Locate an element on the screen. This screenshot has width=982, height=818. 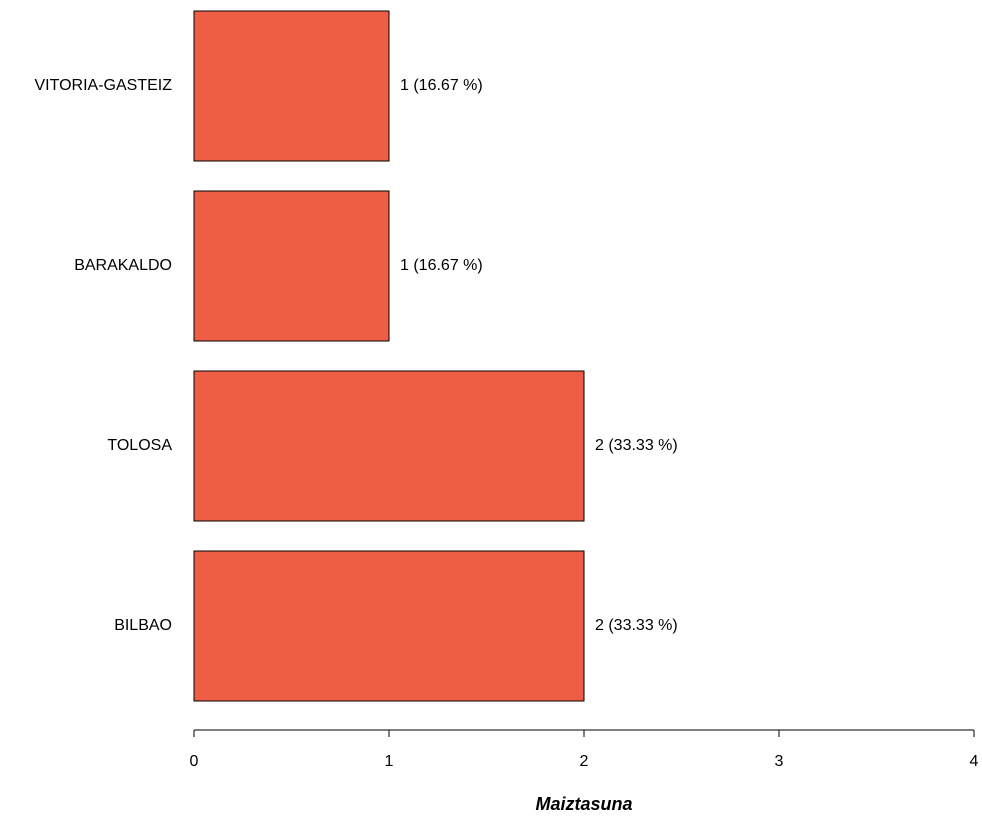
category-label: BARAKALDO is located at coordinates (123, 265).